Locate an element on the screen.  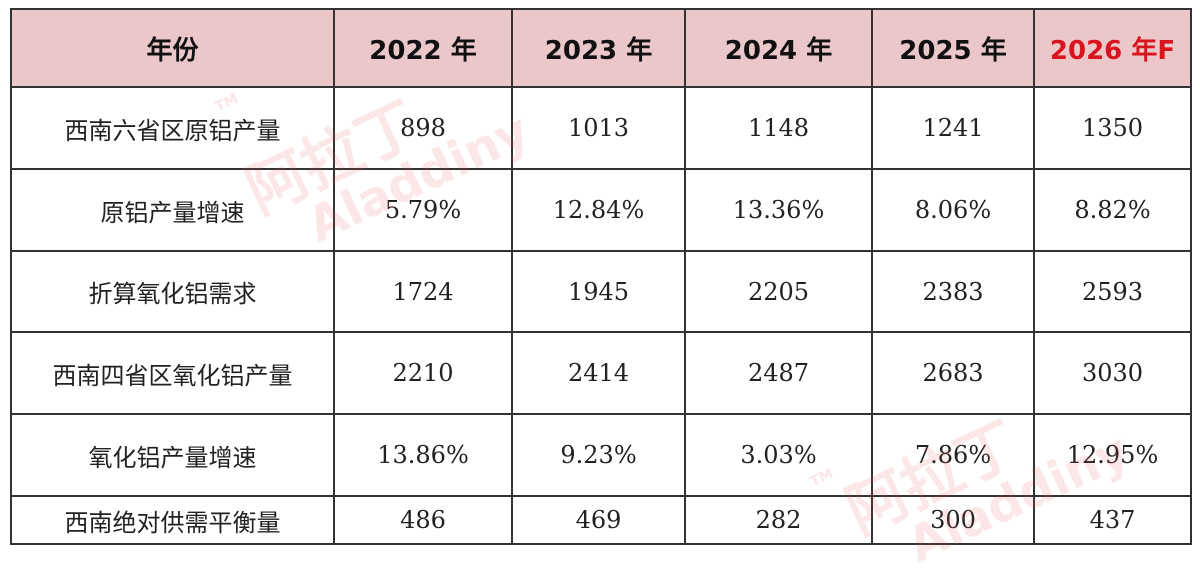
header-cell: 2022 年 is located at coordinates (424, 48).